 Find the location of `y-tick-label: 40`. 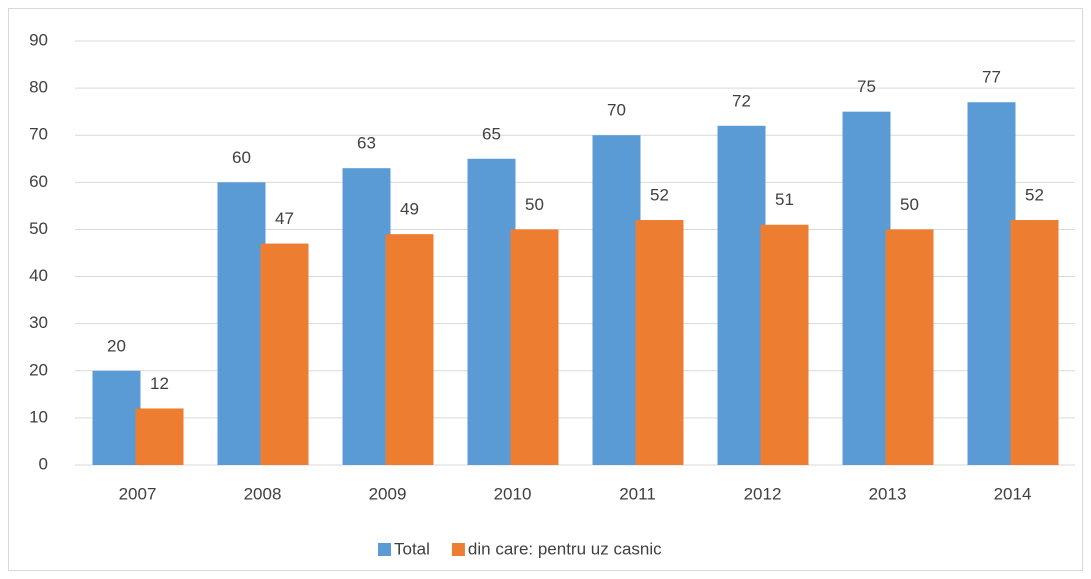

y-tick-label: 40 is located at coordinates (38, 275).